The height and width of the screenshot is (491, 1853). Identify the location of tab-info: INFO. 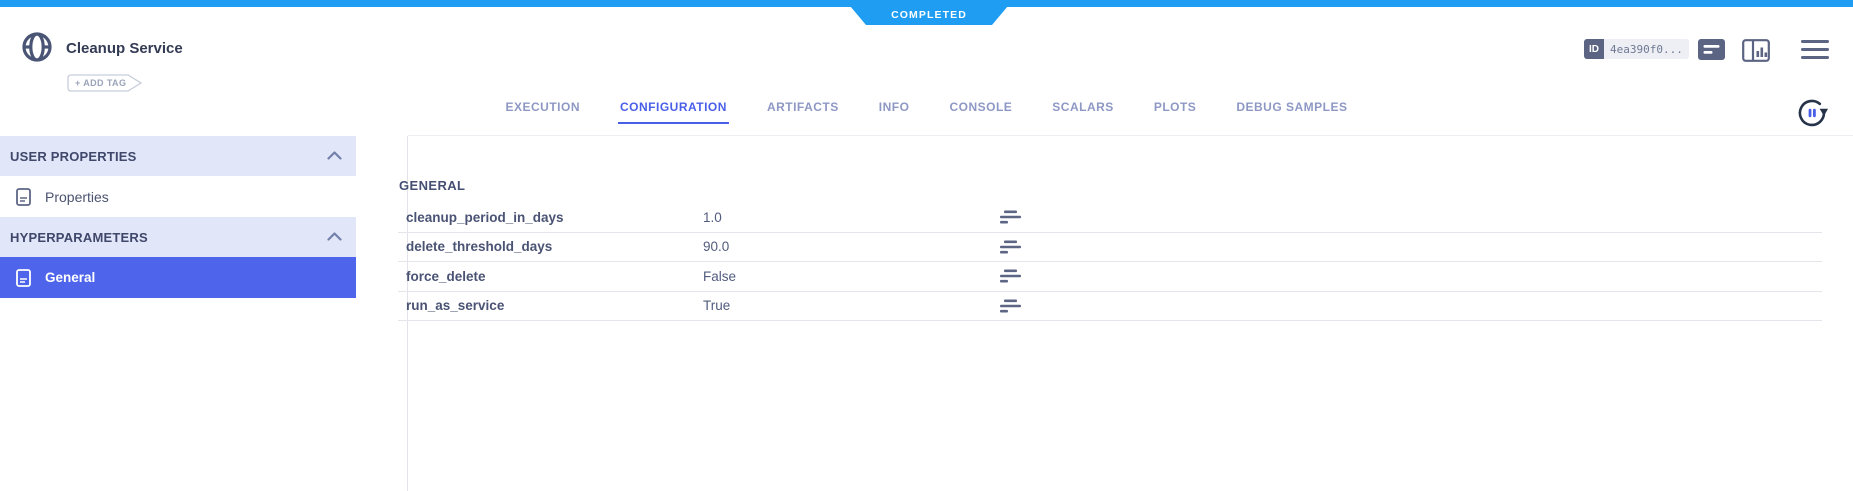
(894, 107).